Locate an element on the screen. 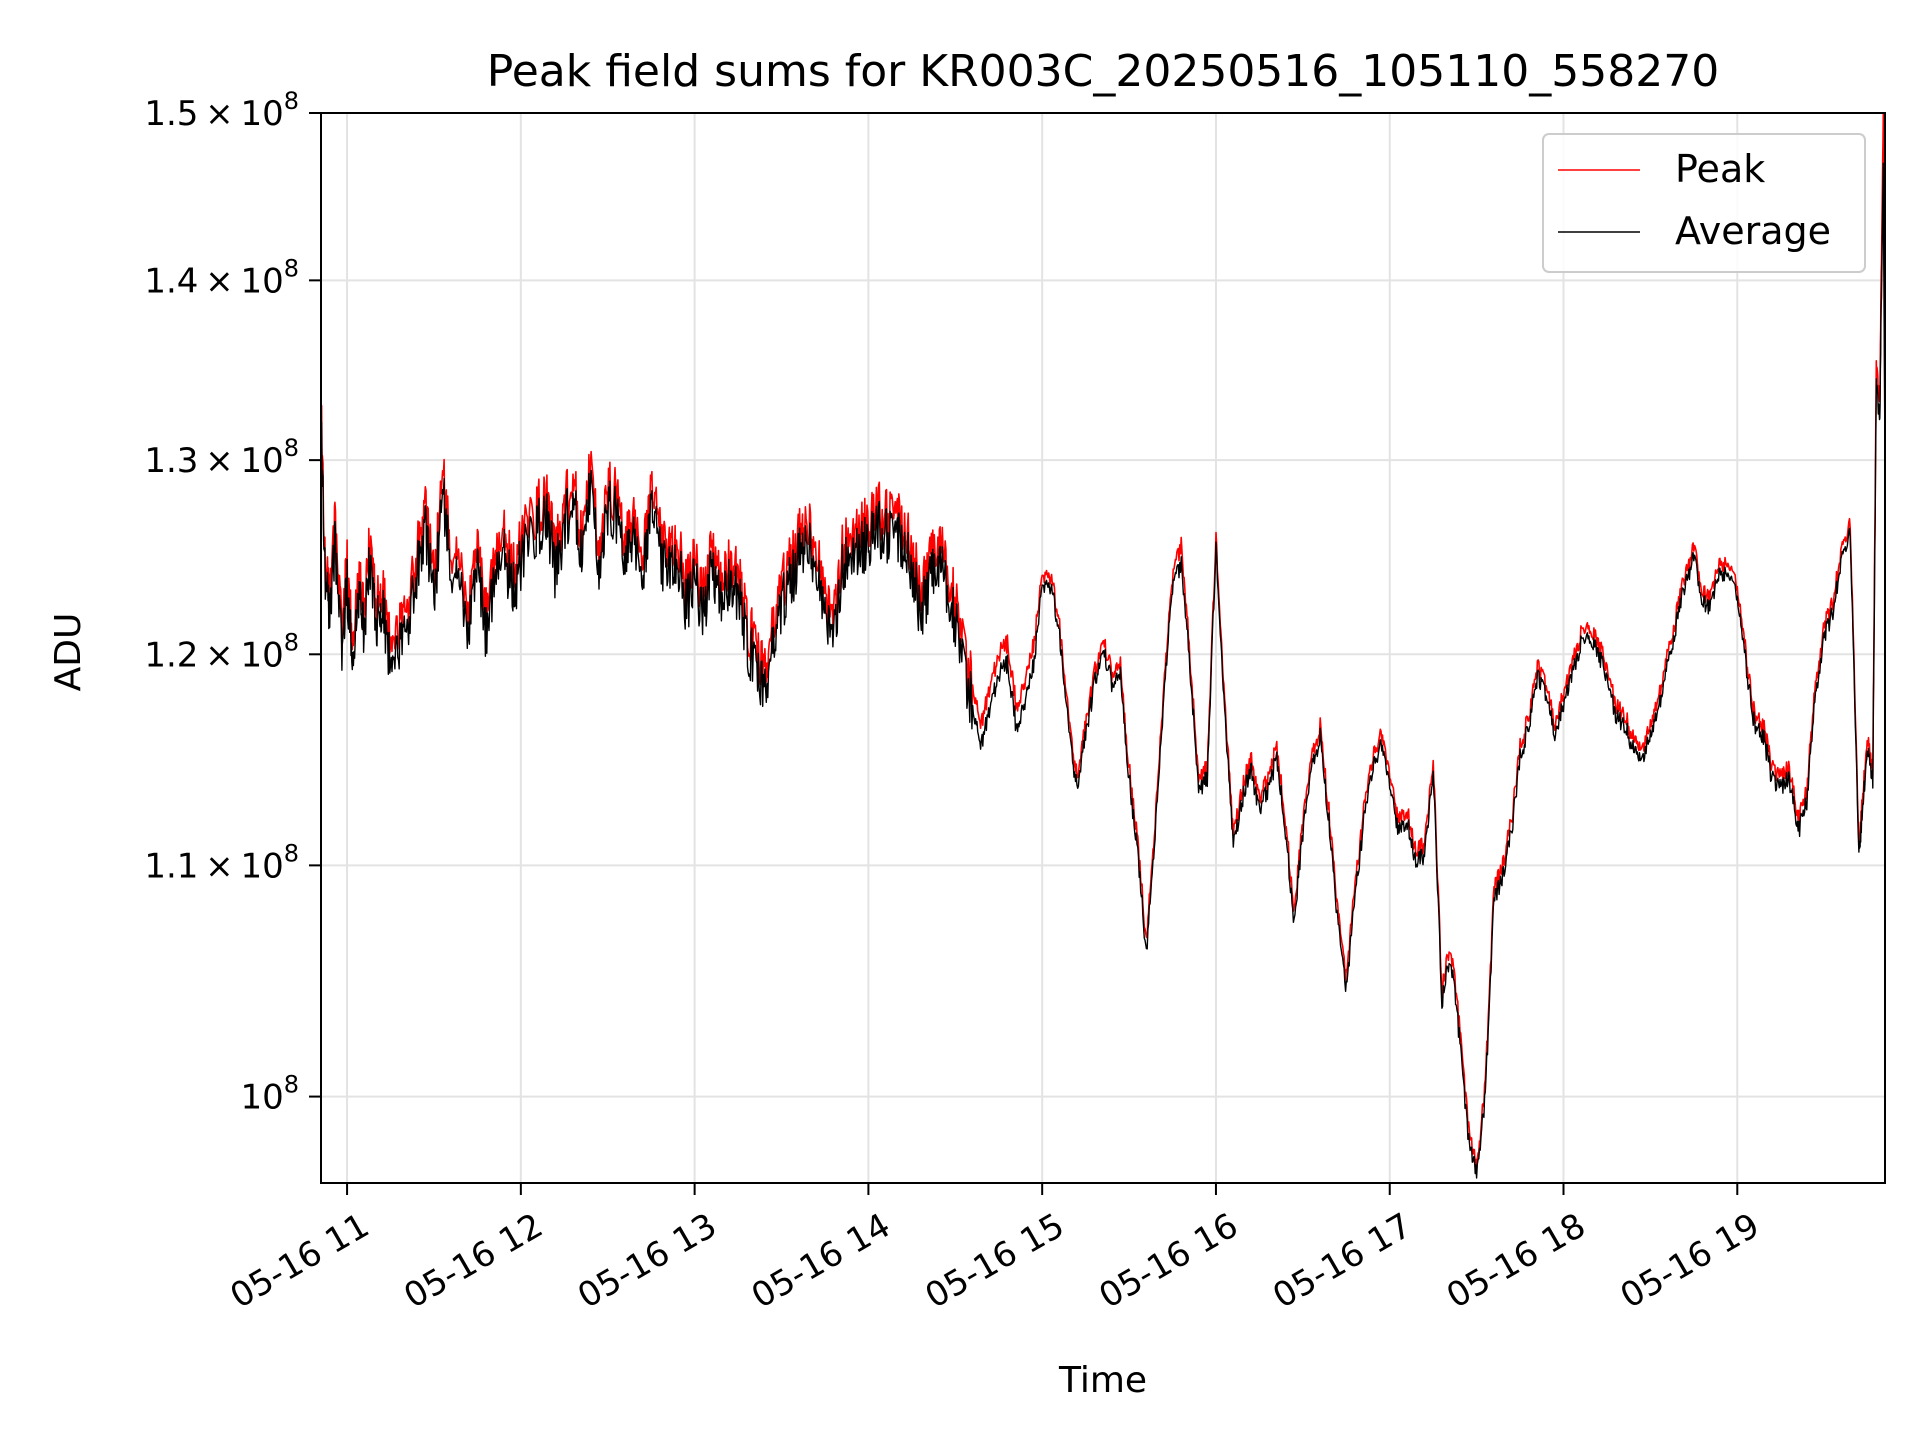 The image size is (1920, 1440). y-tick-label-base: 1.4 × 10 is located at coordinates (213, 281).